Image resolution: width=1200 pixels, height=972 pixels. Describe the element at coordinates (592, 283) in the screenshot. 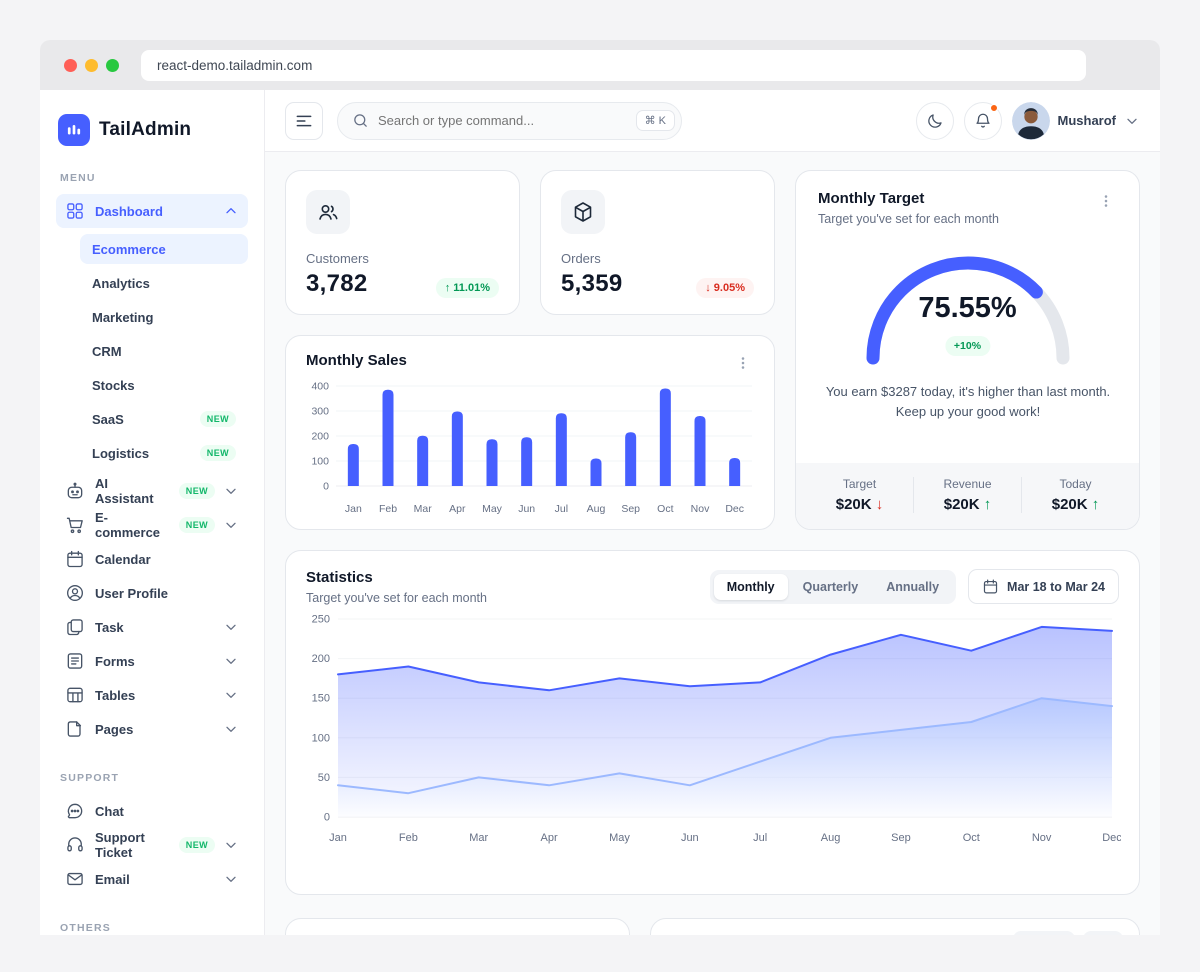

I see `metric-value: 5,359` at that location.